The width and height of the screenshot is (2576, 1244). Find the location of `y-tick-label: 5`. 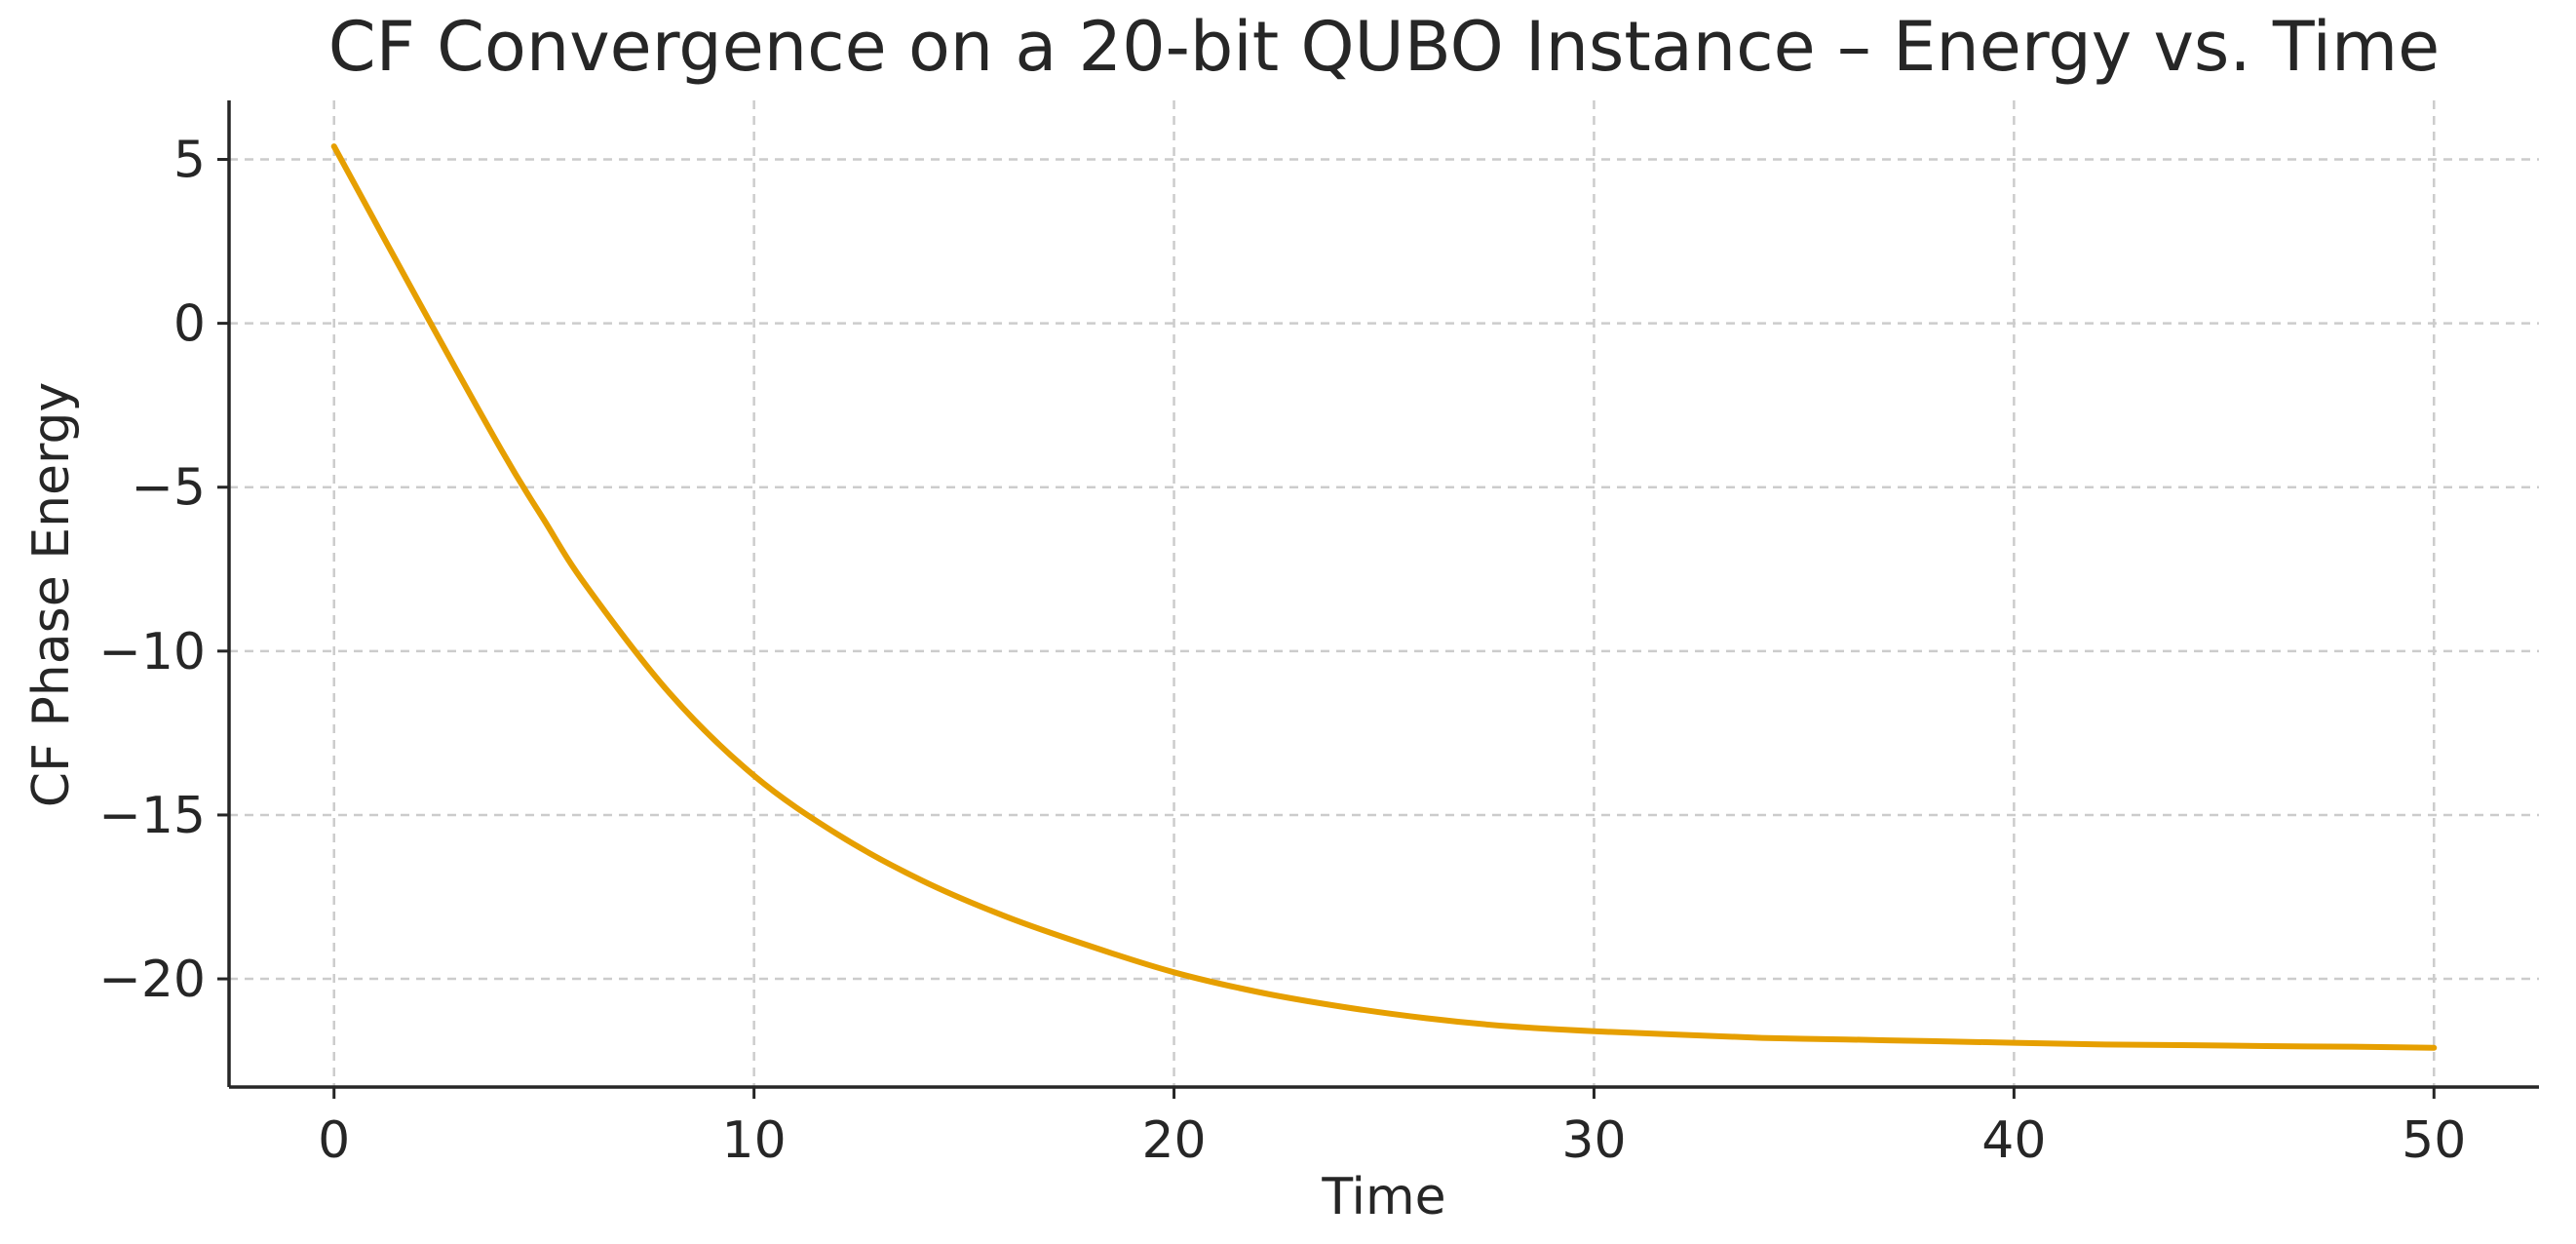

y-tick-label: 5 is located at coordinates (189, 161).